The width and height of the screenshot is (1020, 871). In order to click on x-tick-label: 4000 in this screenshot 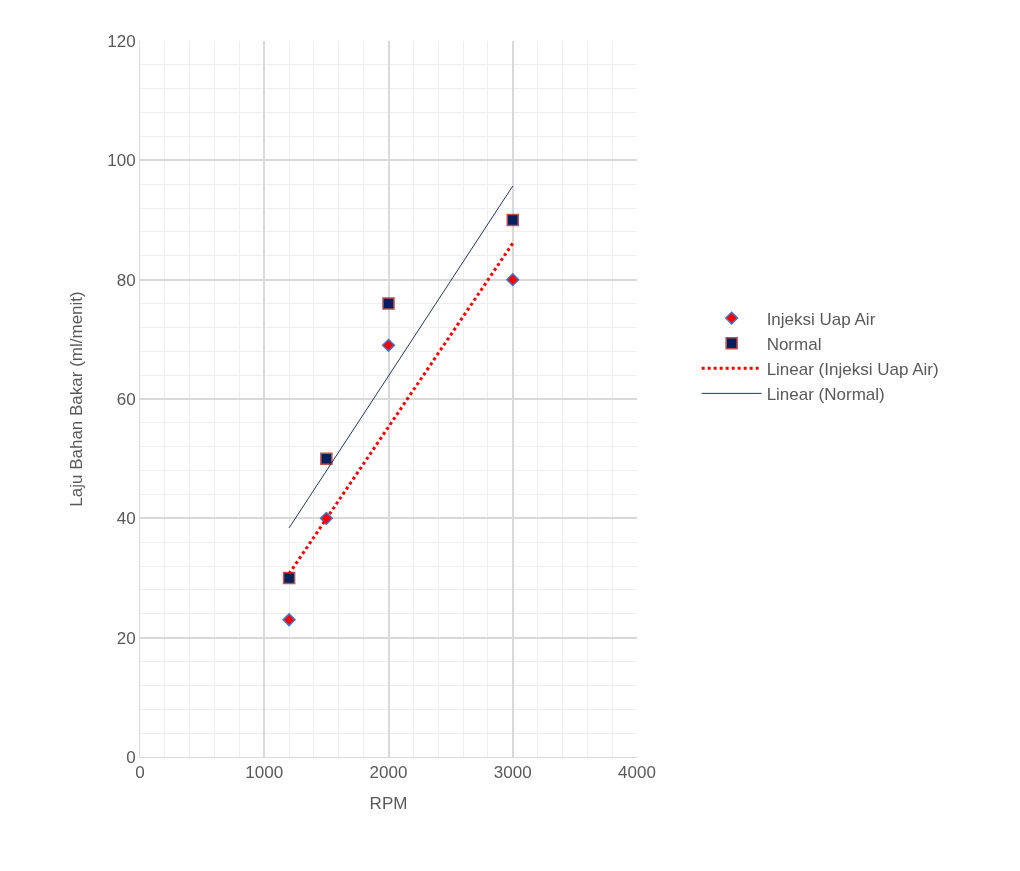, I will do `click(637, 773)`.